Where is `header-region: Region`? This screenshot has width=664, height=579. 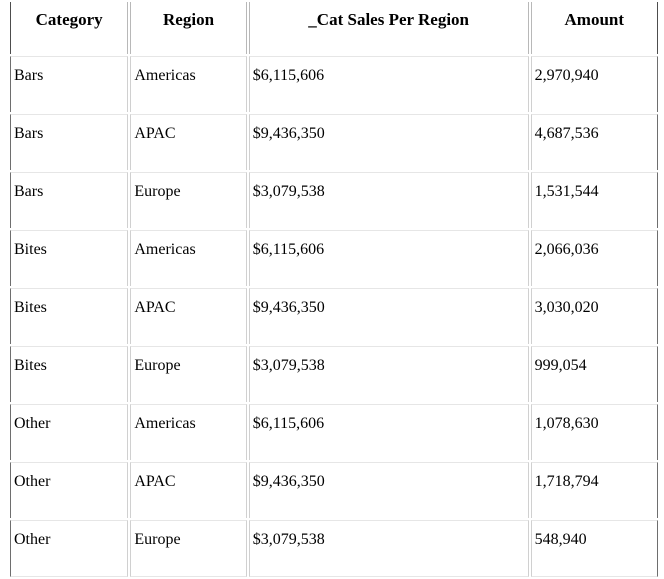 header-region: Region is located at coordinates (188, 28).